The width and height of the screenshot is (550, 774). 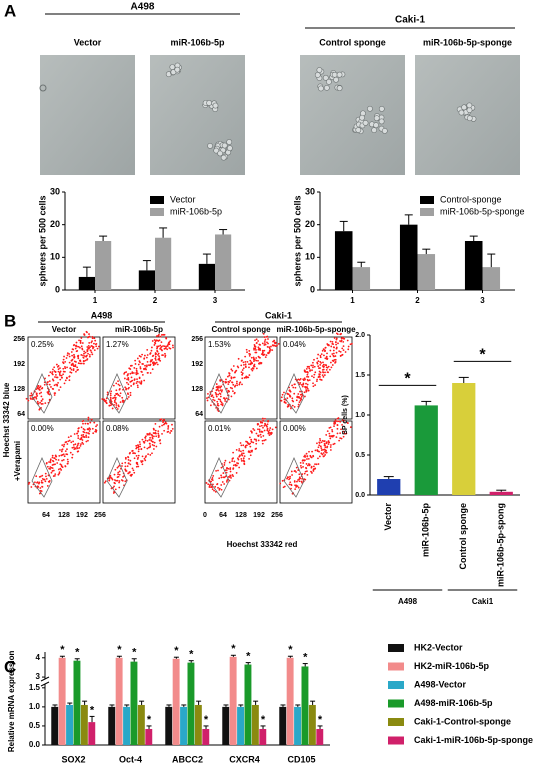 I want to click on gate-percentage: 0.04%, so click(x=294, y=344).